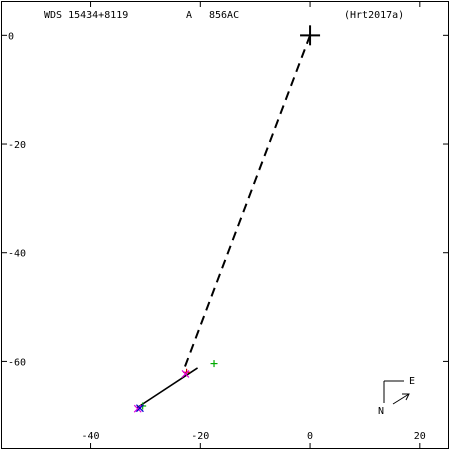 The height and width of the screenshot is (450, 450). I want to click on compass-east-label: E, so click(412, 381).